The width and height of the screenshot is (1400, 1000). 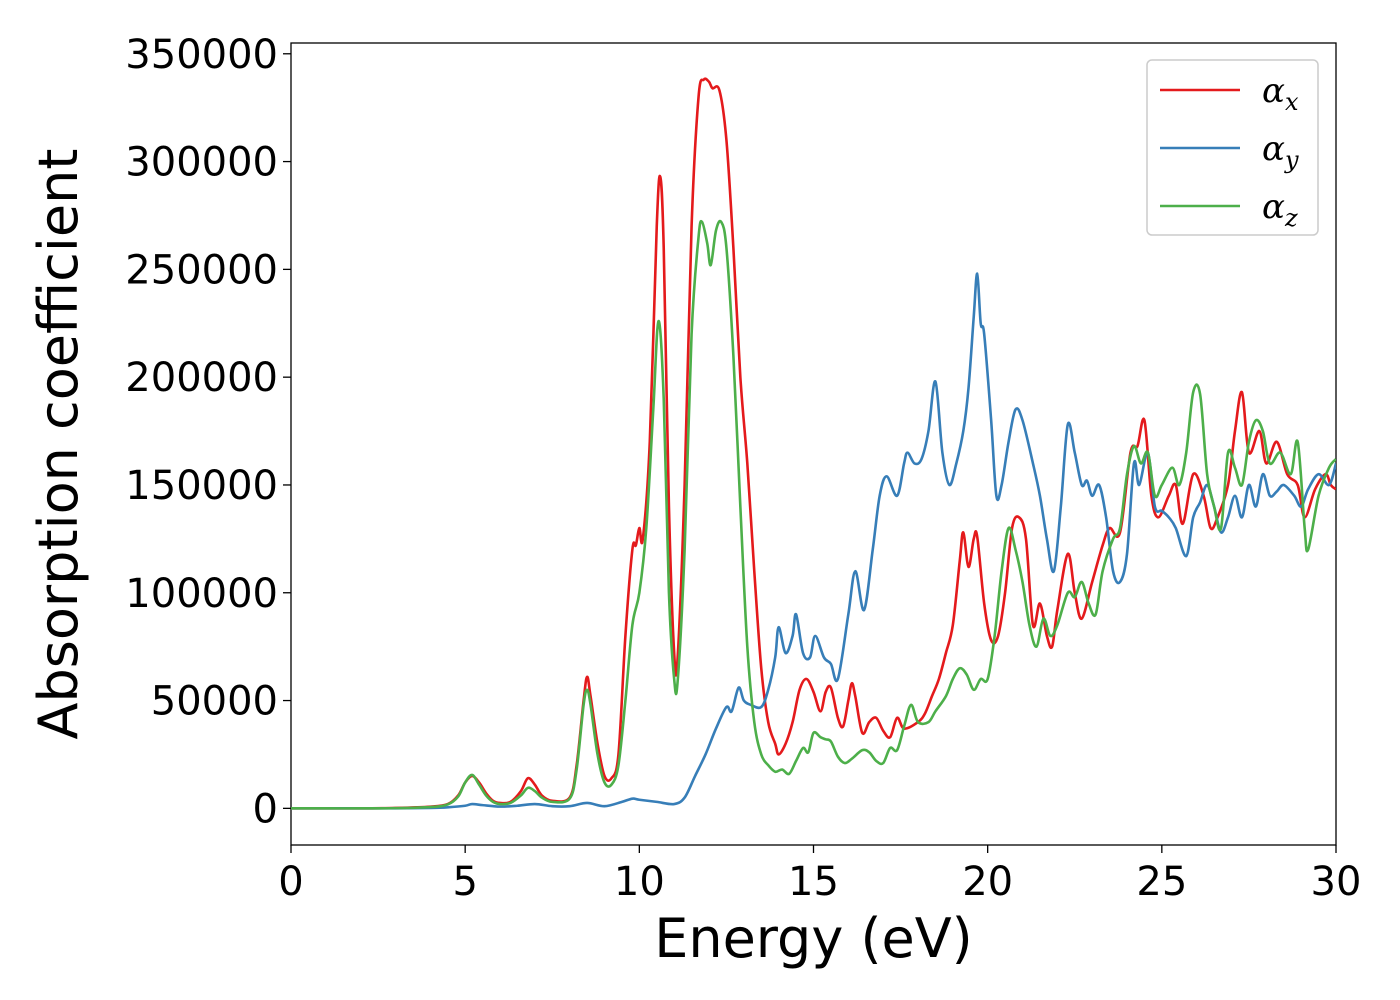 What do you see at coordinates (201, 378) in the screenshot?
I see `y-tick-label: 200000` at bounding box center [201, 378].